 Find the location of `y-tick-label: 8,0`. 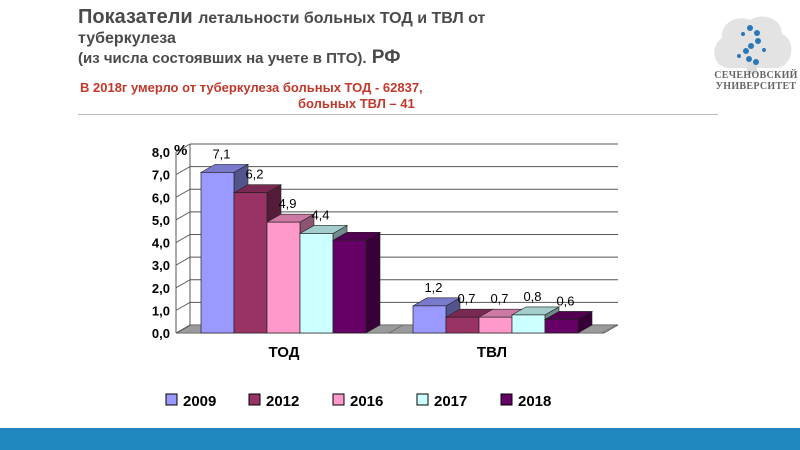

y-tick-label: 8,0 is located at coordinates (161, 152).